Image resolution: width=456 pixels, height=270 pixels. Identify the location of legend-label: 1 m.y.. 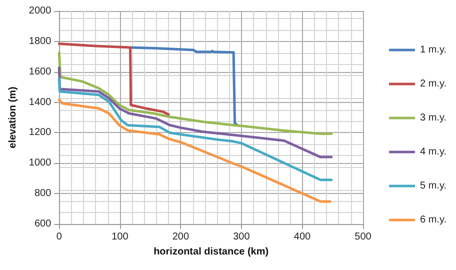
(433, 50).